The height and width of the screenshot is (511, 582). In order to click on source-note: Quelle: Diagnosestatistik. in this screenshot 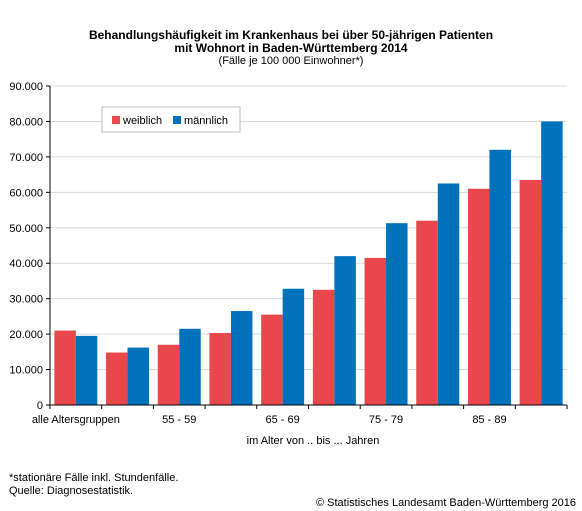, I will do `click(71, 491)`.